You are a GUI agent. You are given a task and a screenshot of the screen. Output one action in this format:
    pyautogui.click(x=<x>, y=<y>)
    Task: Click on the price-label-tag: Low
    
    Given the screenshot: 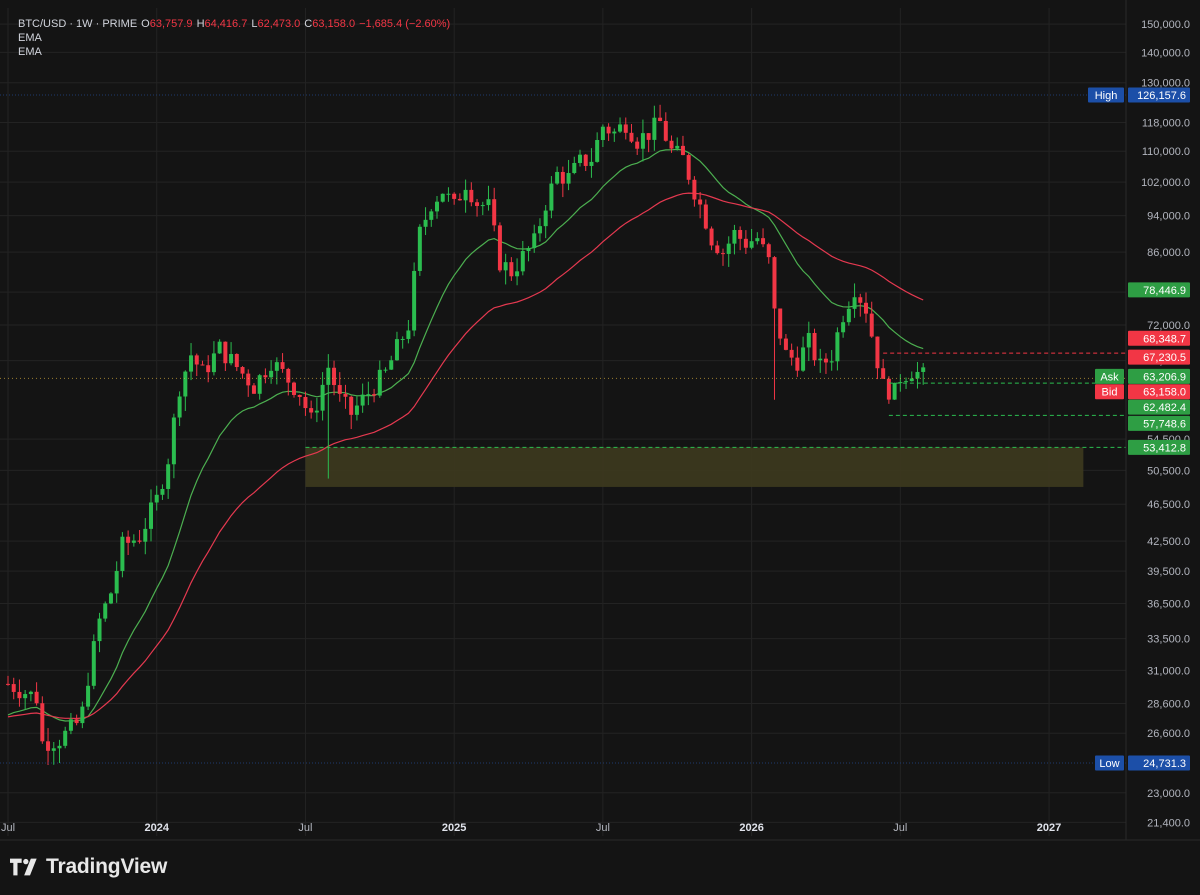 What is the action you would take?
    pyautogui.click(x=1109, y=764)
    